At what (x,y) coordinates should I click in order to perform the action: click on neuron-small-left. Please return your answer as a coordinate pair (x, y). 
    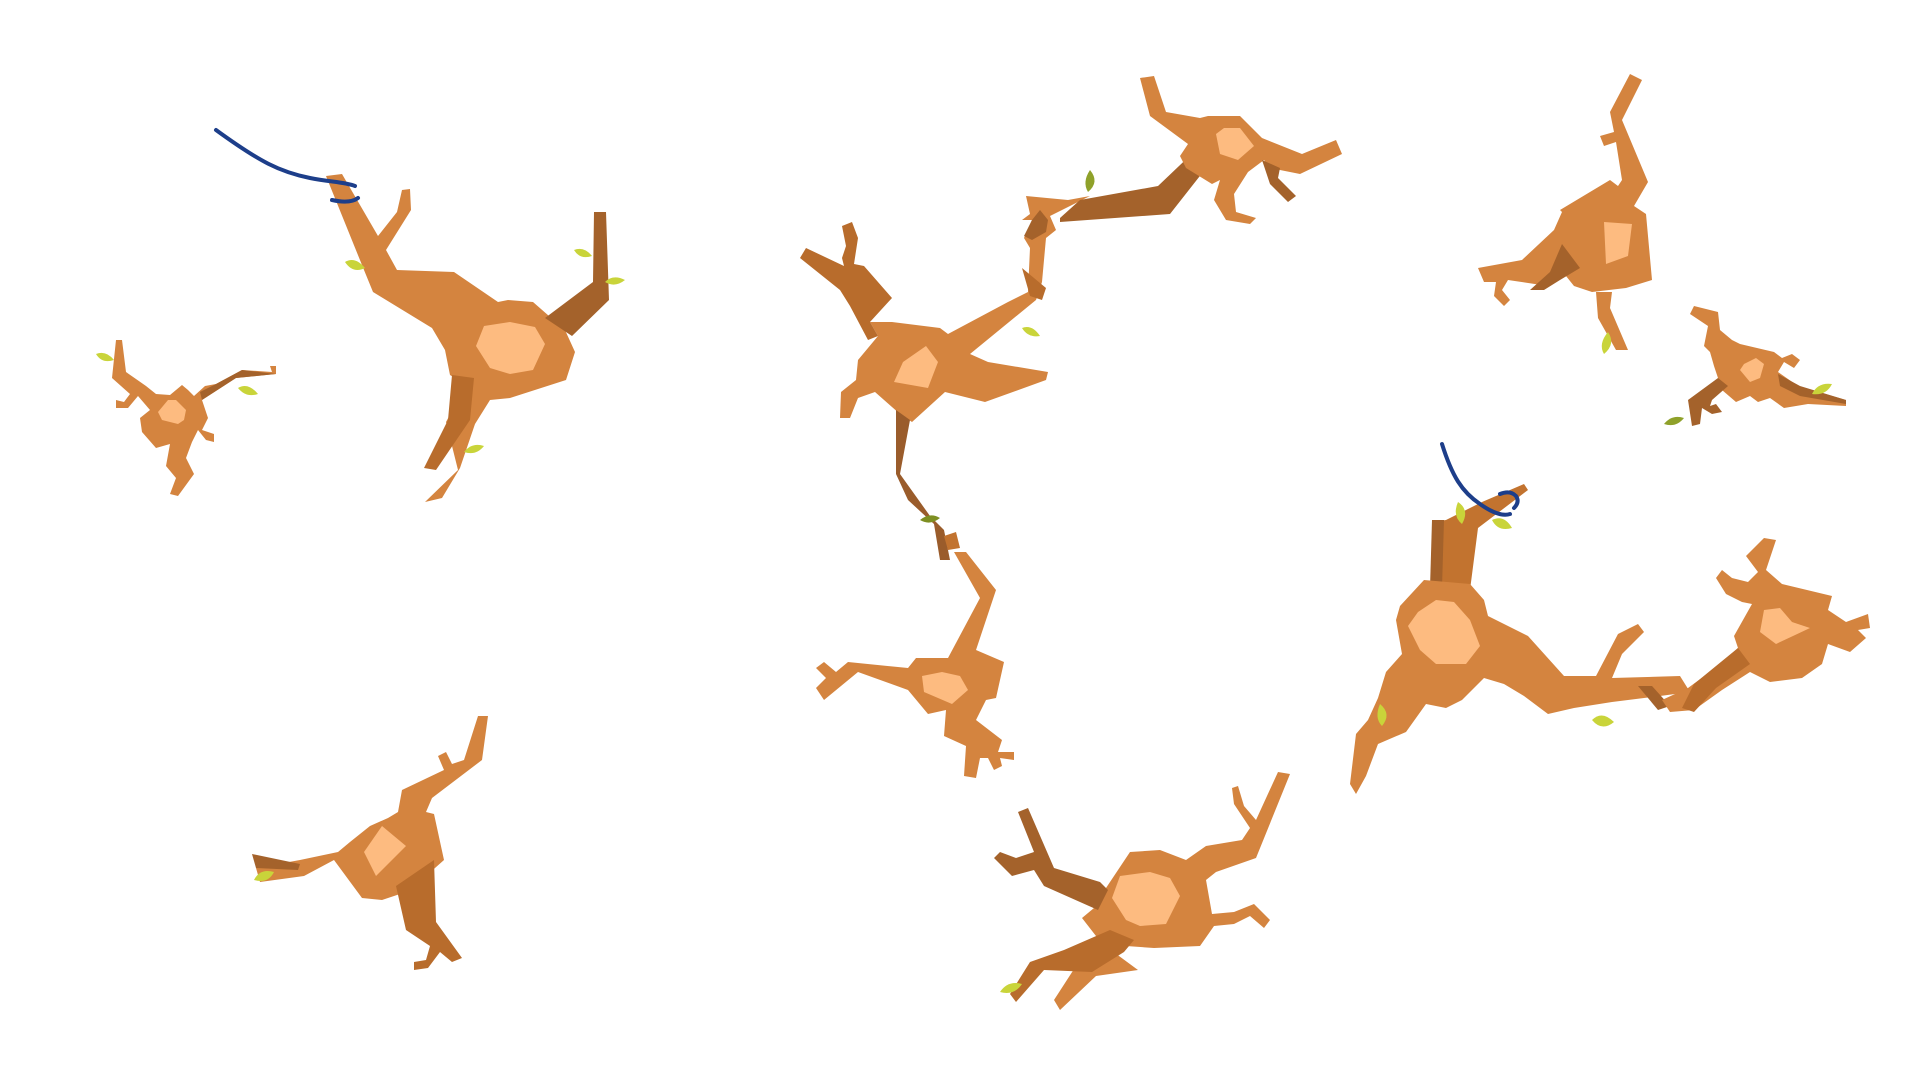
    Looking at the image, I should click on (186, 418).